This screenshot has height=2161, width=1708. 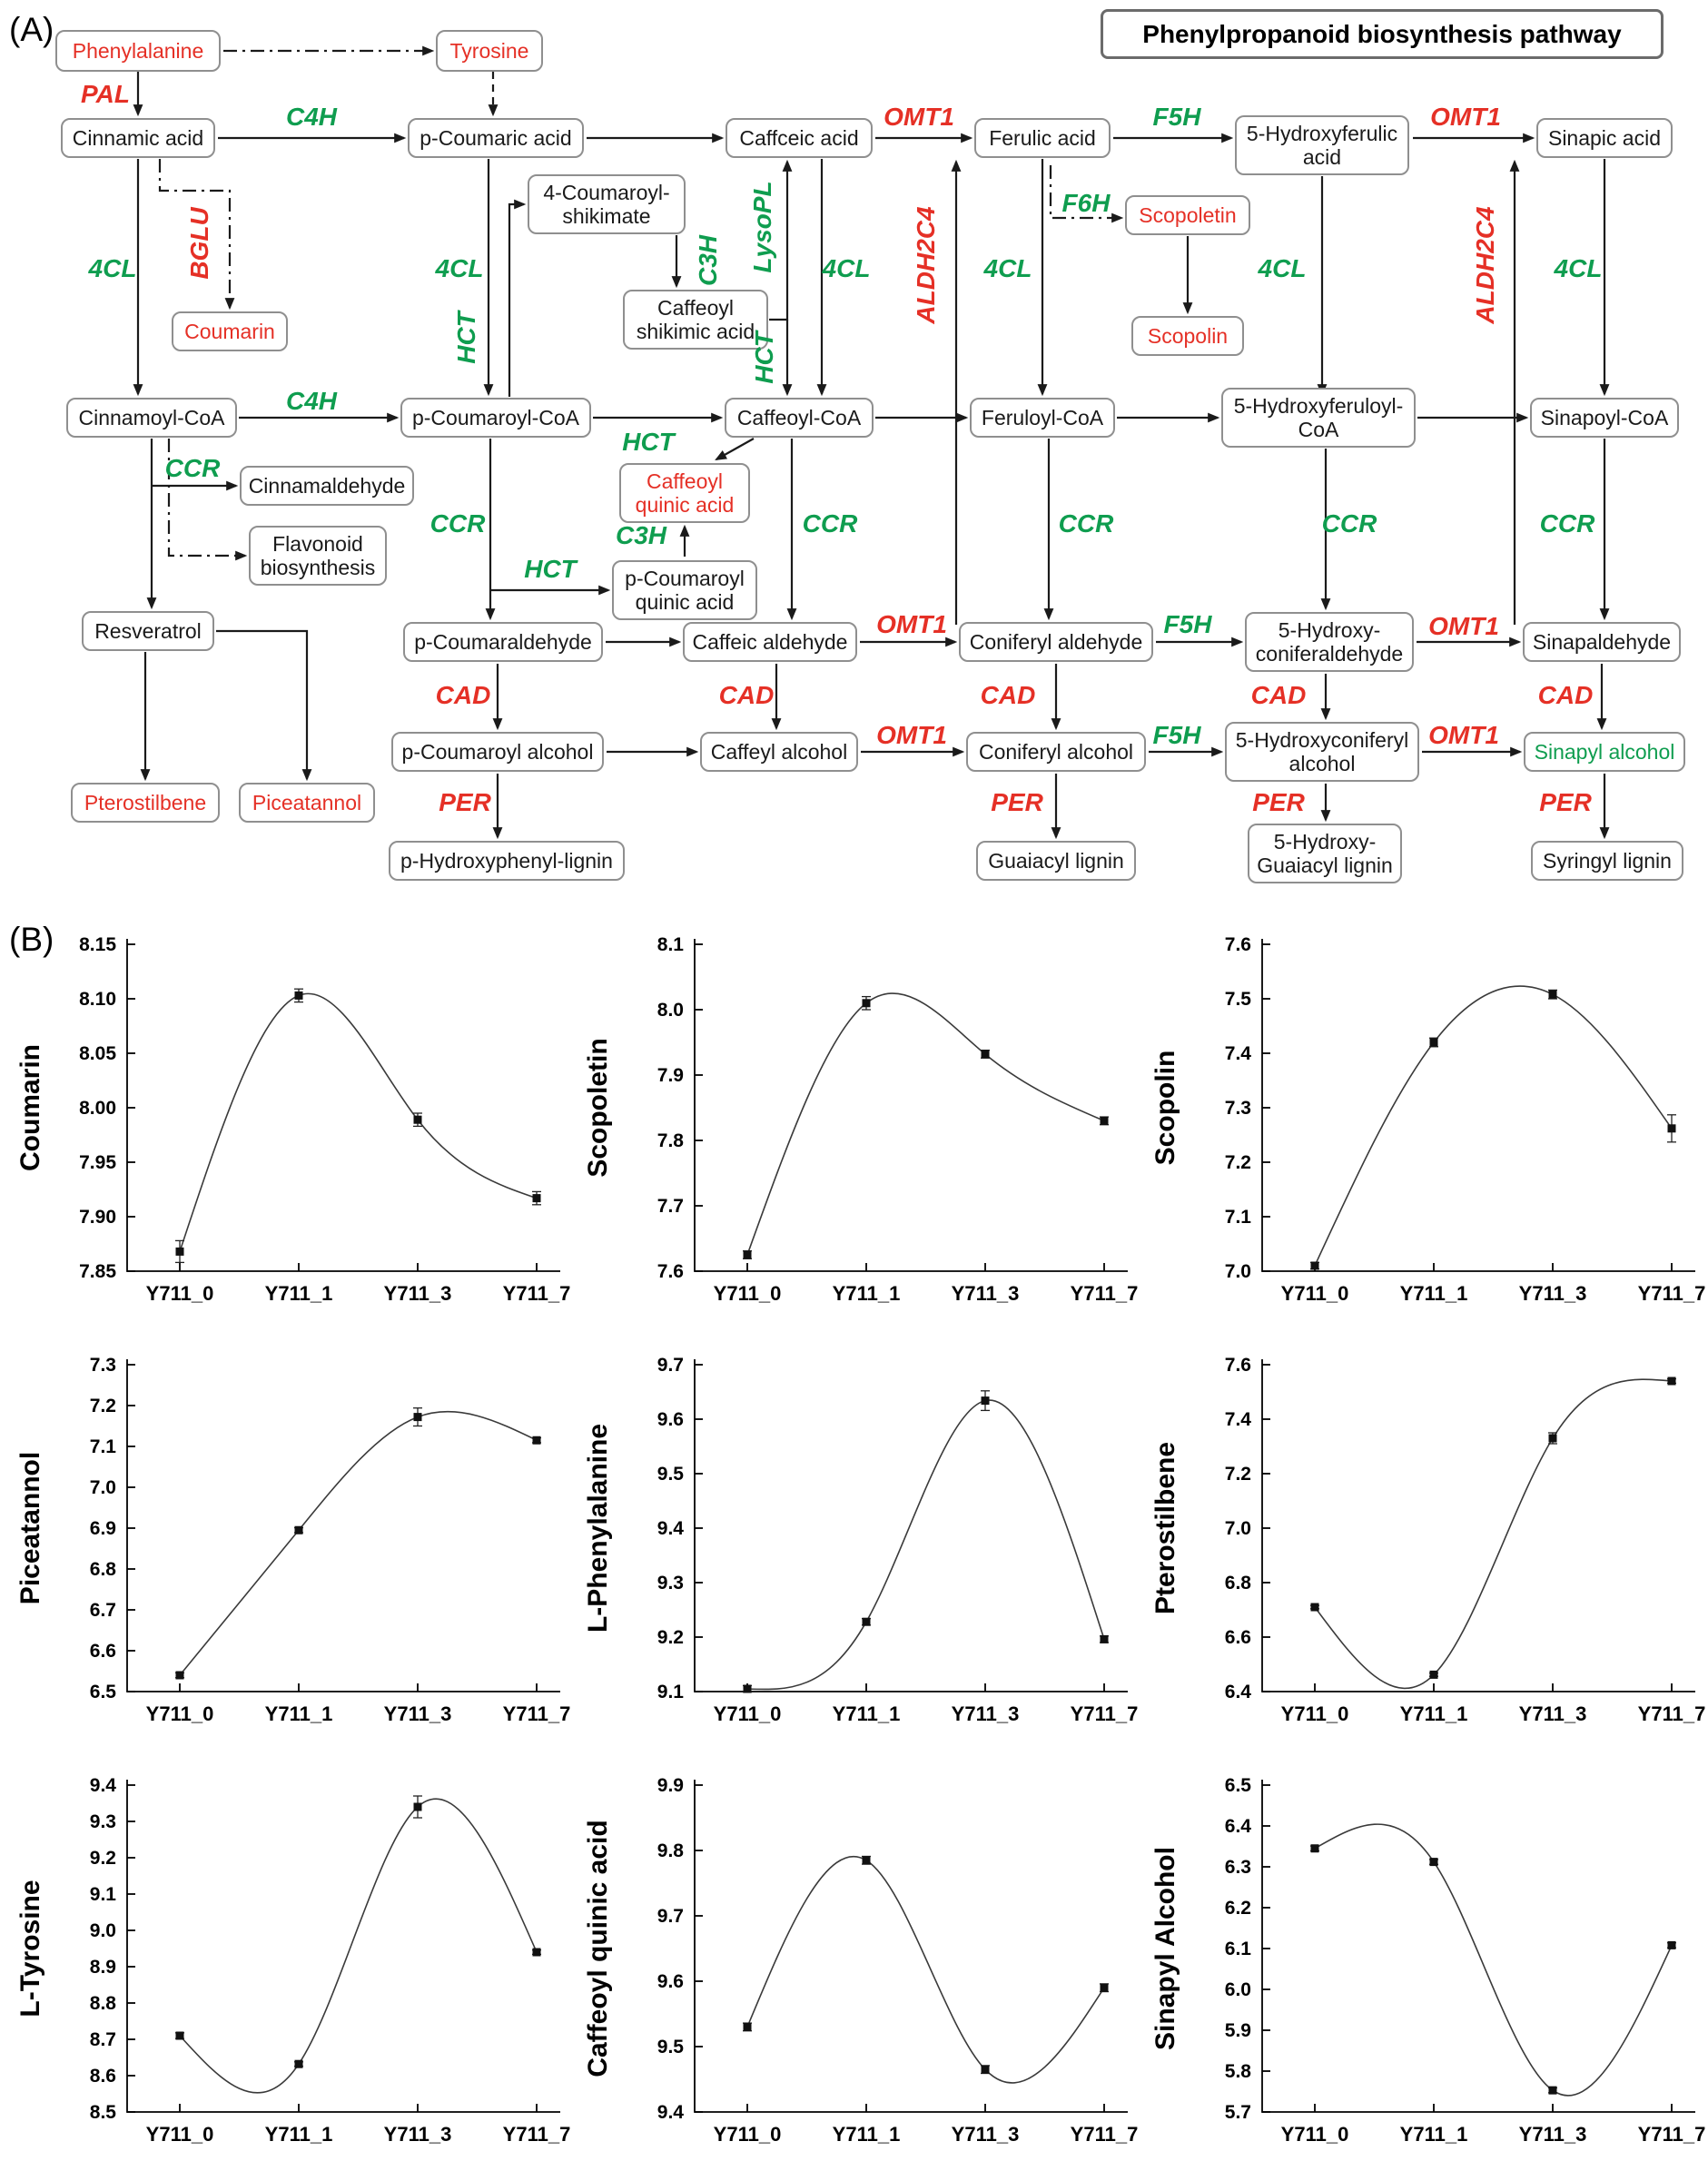 What do you see at coordinates (1278, 802) in the screenshot?
I see `enzyme-per_3: PER` at bounding box center [1278, 802].